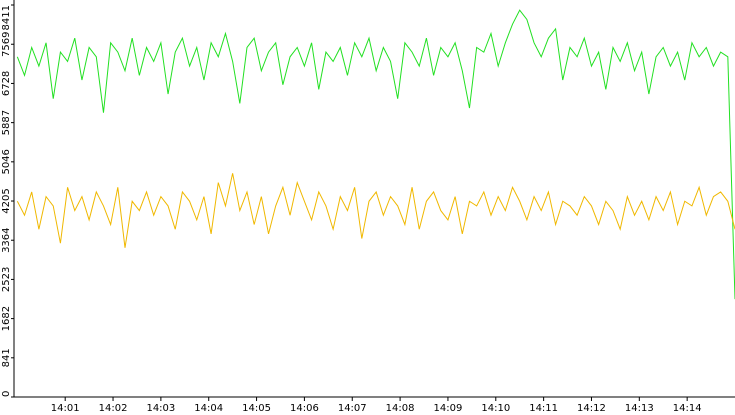  Describe the element at coordinates (6, 239) in the screenshot. I see `y-tick-label: 3364` at that location.